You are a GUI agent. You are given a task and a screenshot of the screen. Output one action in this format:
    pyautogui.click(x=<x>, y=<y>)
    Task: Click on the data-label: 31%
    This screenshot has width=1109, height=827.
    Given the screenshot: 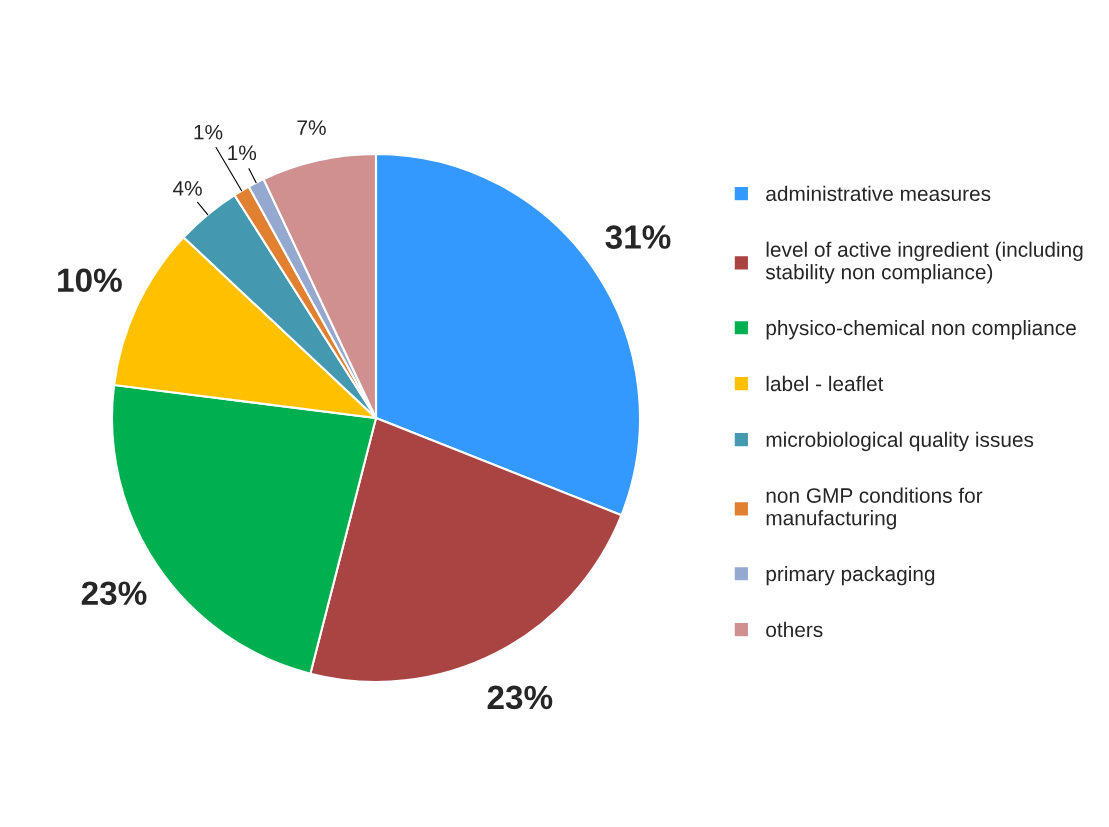 What is the action you would take?
    pyautogui.click(x=638, y=237)
    